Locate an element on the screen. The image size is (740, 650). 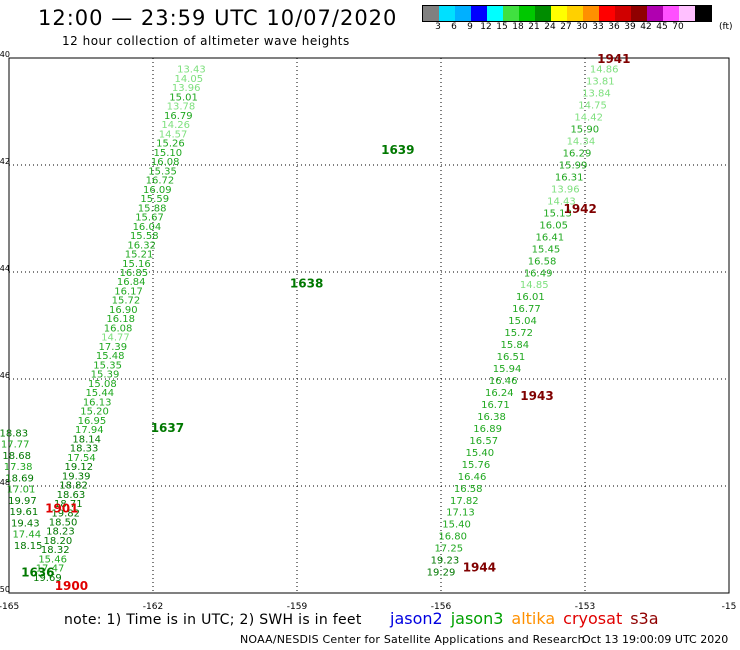
colorbar-label: 9 is located at coordinates (470, 27).